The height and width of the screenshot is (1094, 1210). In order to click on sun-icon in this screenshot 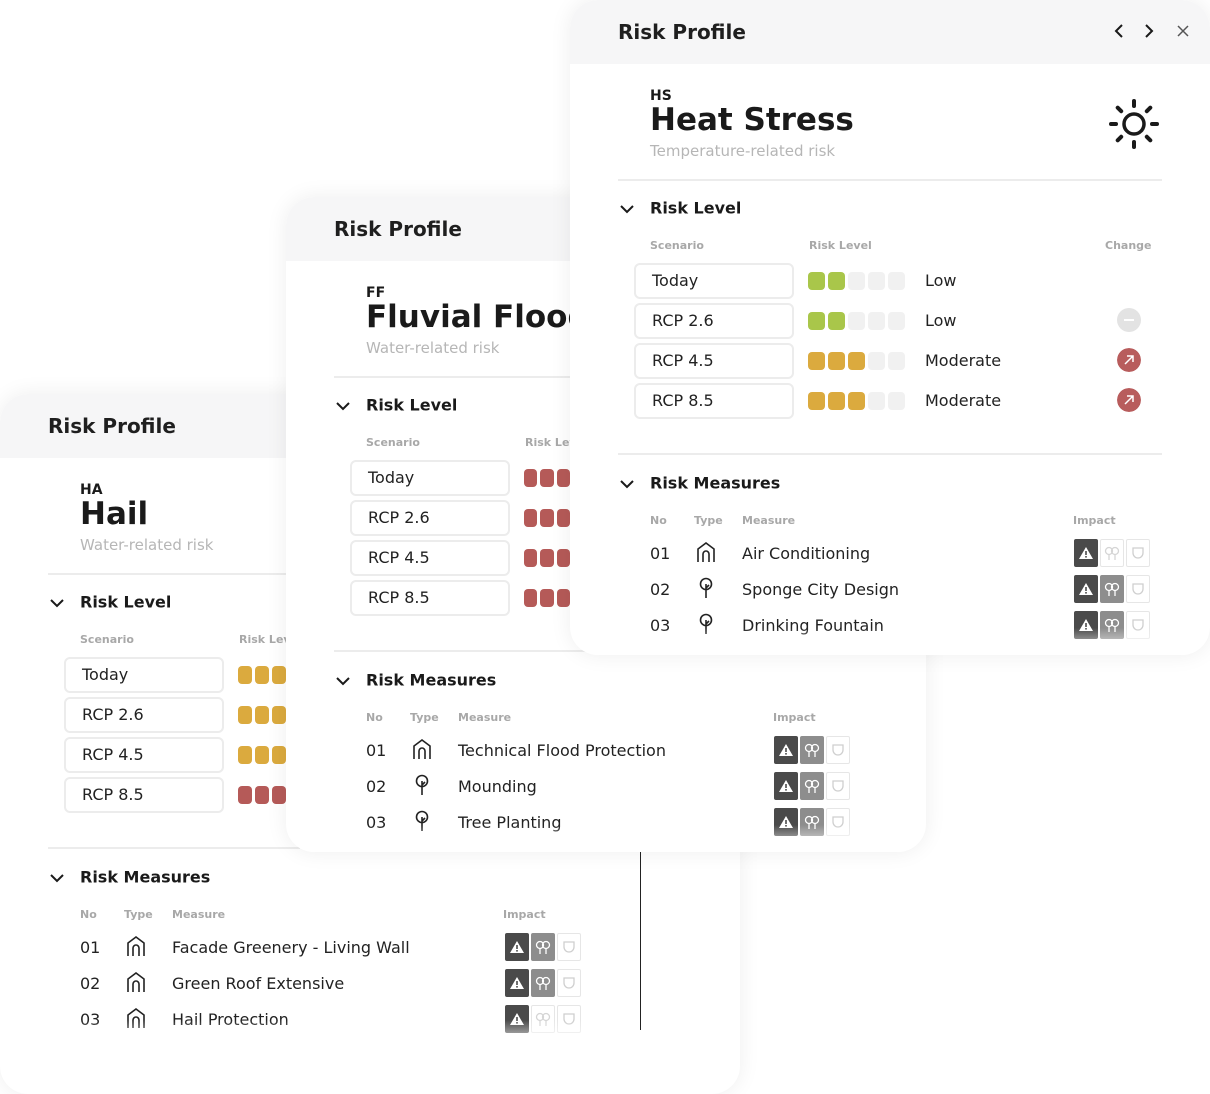, I will do `click(1134, 124)`.